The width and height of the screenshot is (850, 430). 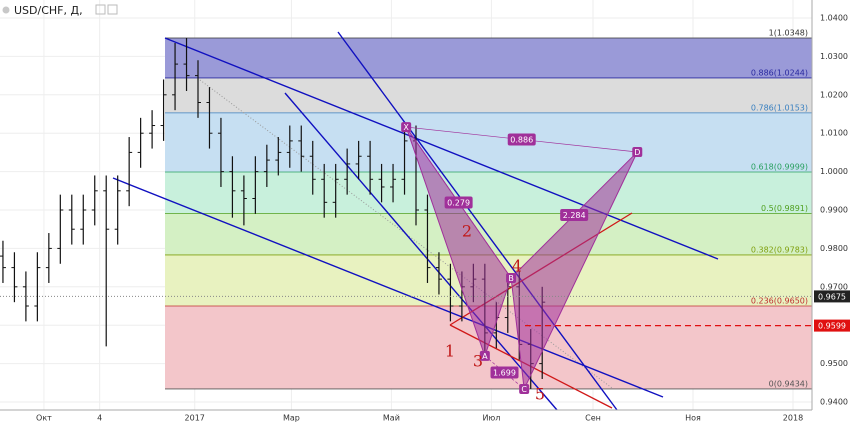 What do you see at coordinates (834, 94) in the screenshot?
I see `y-tick-label: 1.0200` at bounding box center [834, 94].